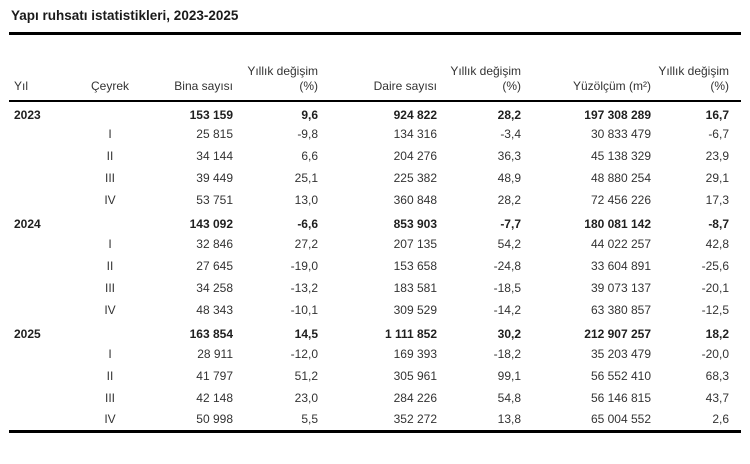 Image resolution: width=750 pixels, height=464 pixels. Describe the element at coordinates (214, 376) in the screenshot. I see `building-count-cell: 41 797` at that location.